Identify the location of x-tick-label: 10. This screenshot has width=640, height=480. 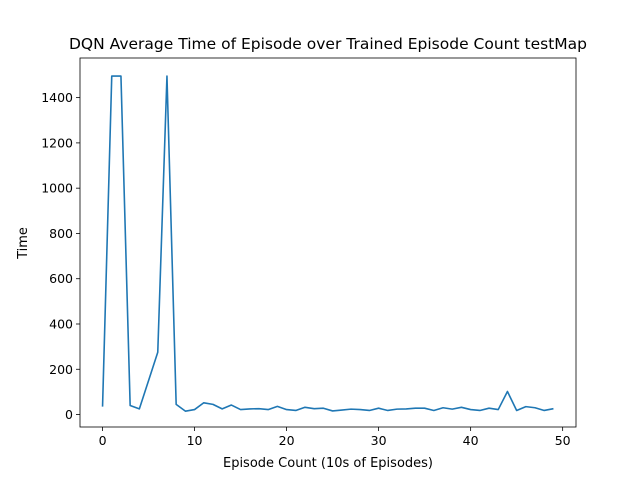
(195, 440).